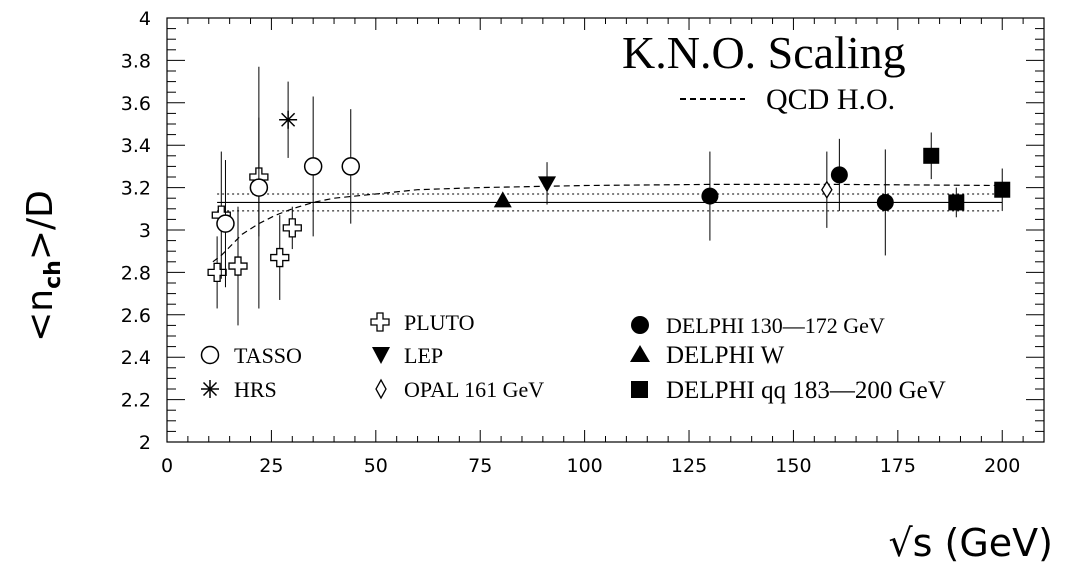  I want to click on marker-asterisk-d2, so click(288, 119).